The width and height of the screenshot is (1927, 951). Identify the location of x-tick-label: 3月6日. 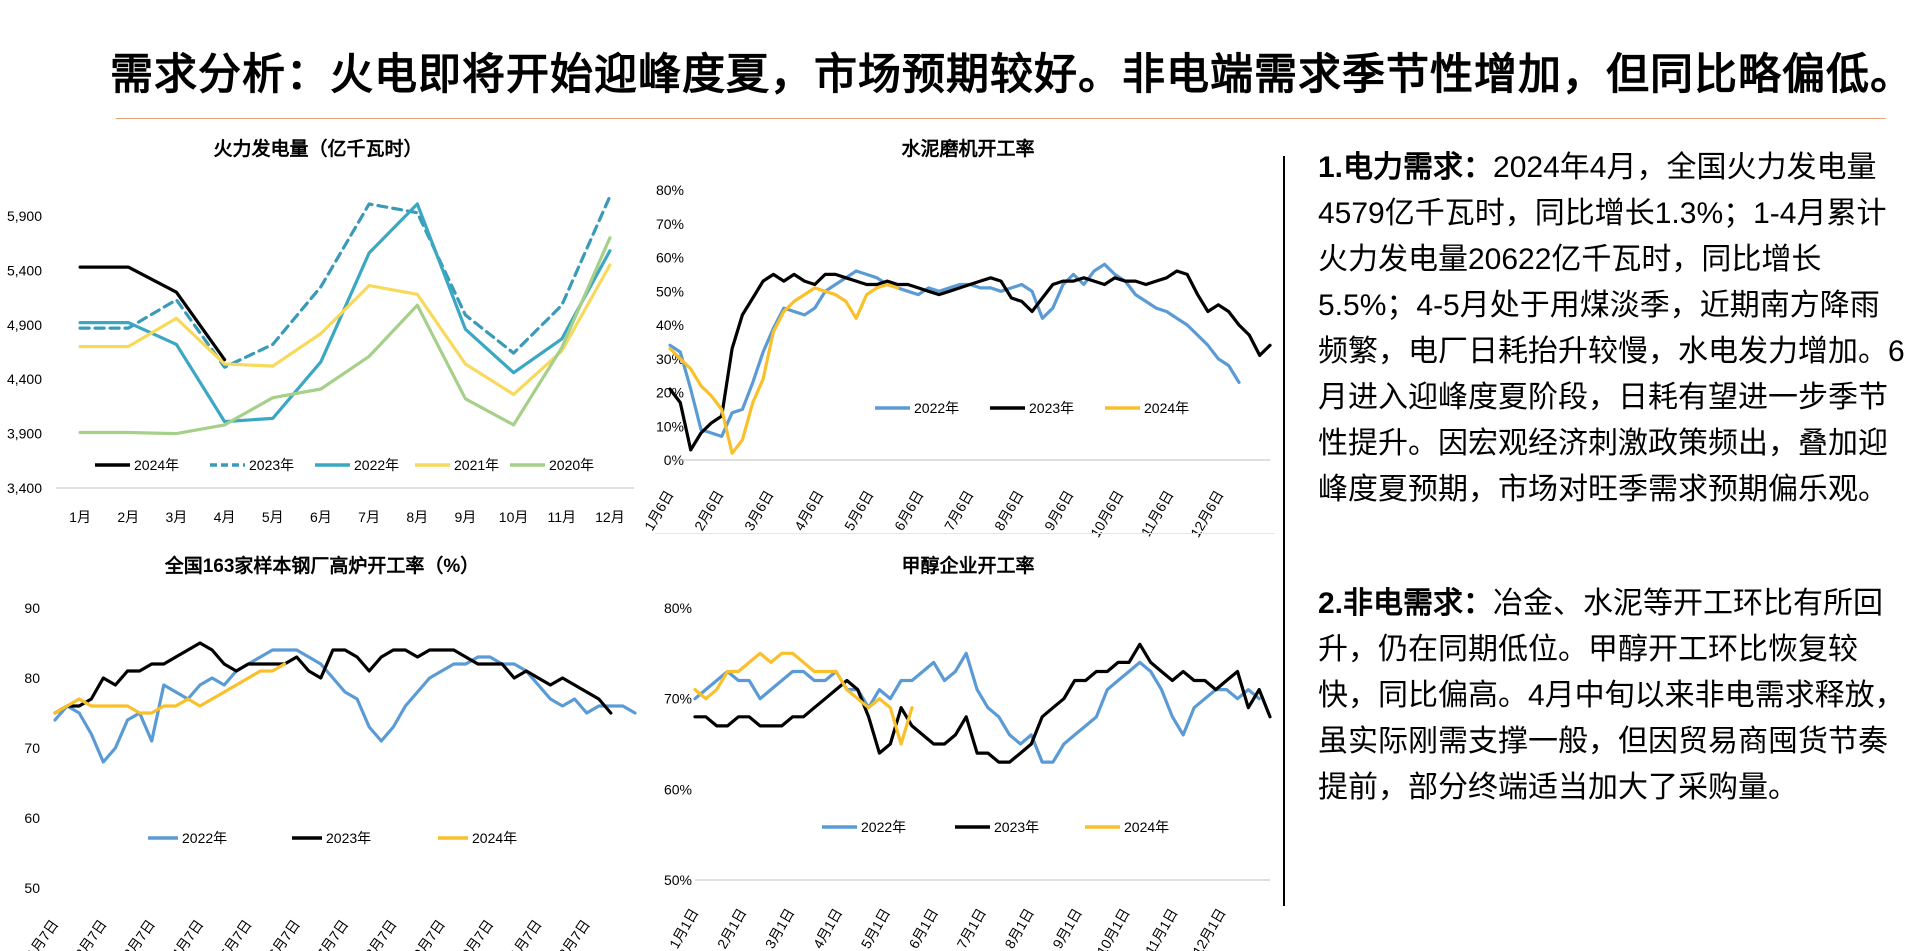
(759, 511).